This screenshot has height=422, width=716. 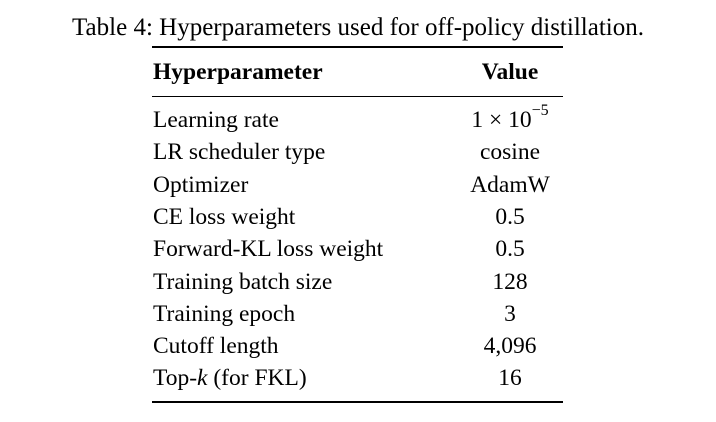 I want to click on mid-rule, so click(x=357, y=96).